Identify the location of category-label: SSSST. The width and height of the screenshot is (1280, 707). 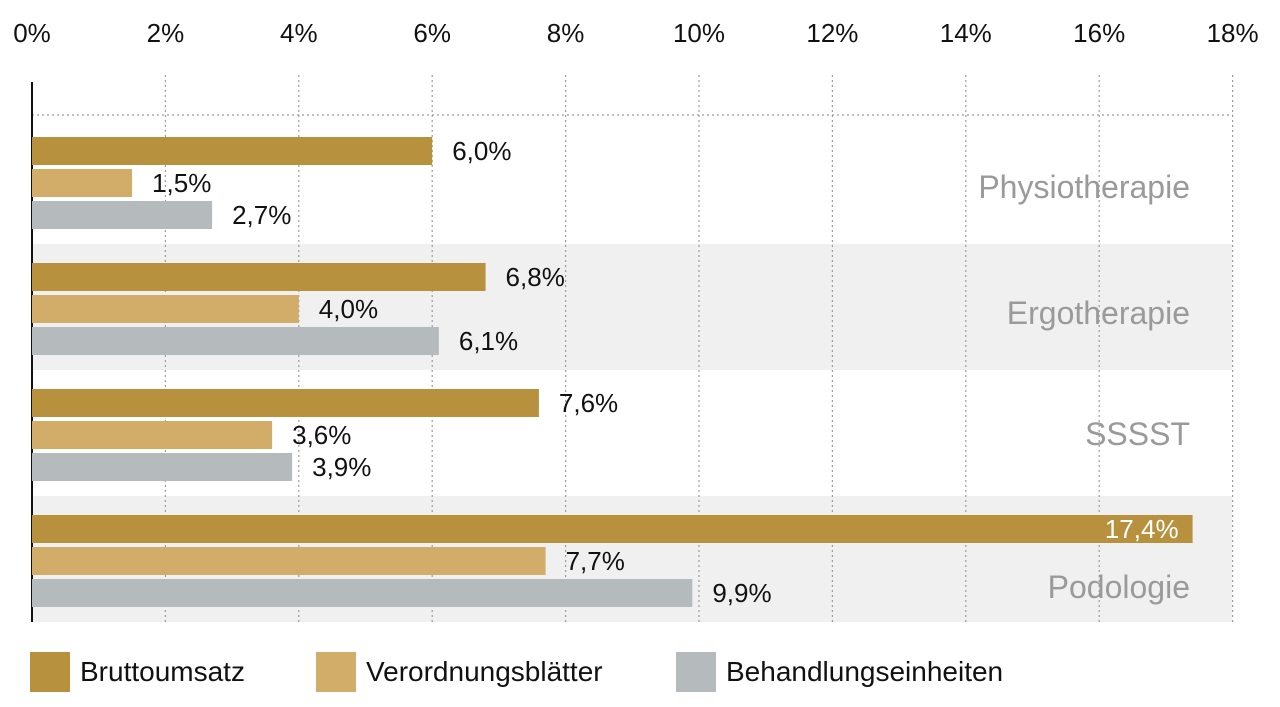
(1137, 434).